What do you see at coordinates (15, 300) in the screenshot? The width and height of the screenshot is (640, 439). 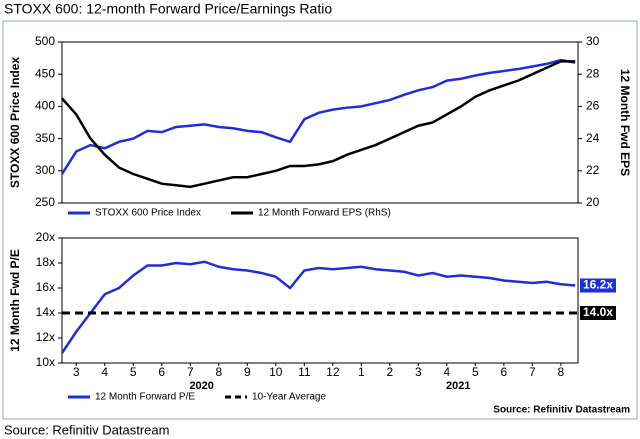 I see `y-axis-title: 12 Month Fwd P/E` at bounding box center [15, 300].